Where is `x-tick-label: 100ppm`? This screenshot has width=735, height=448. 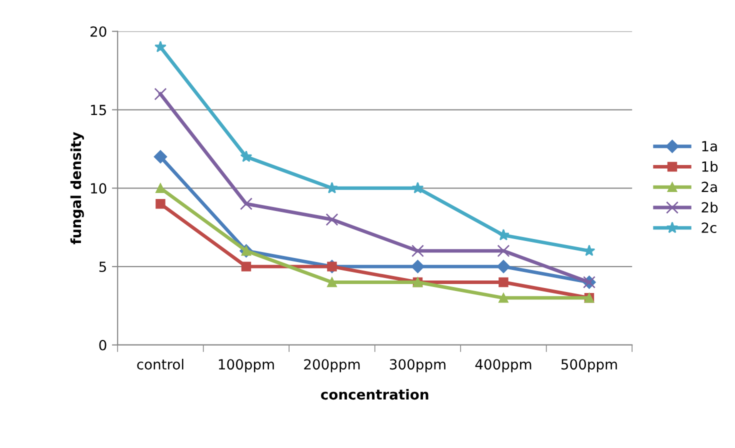 x-tick-label: 100ppm is located at coordinates (246, 365).